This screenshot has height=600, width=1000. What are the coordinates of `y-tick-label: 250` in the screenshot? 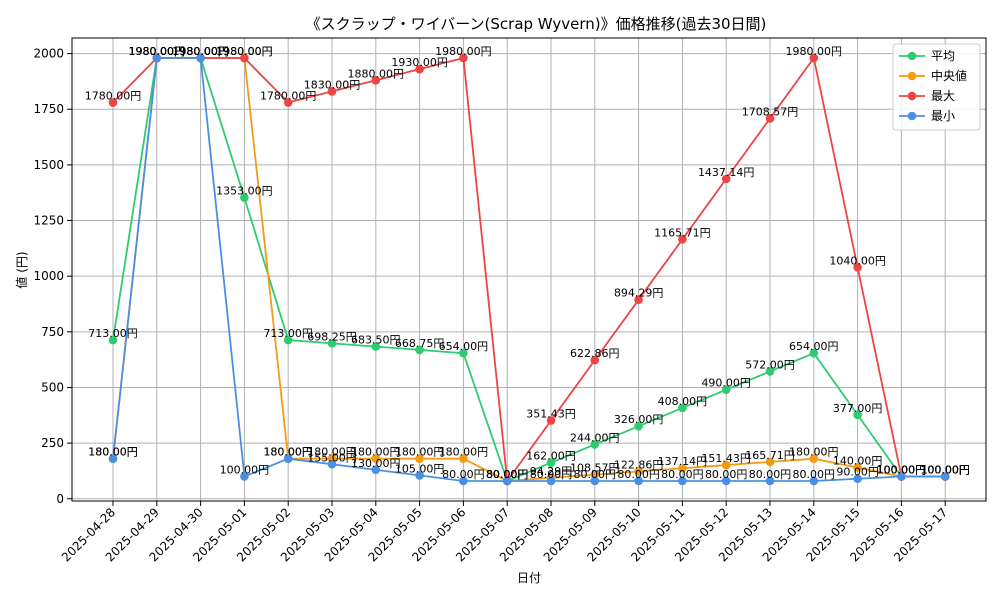 It's located at (52, 443).